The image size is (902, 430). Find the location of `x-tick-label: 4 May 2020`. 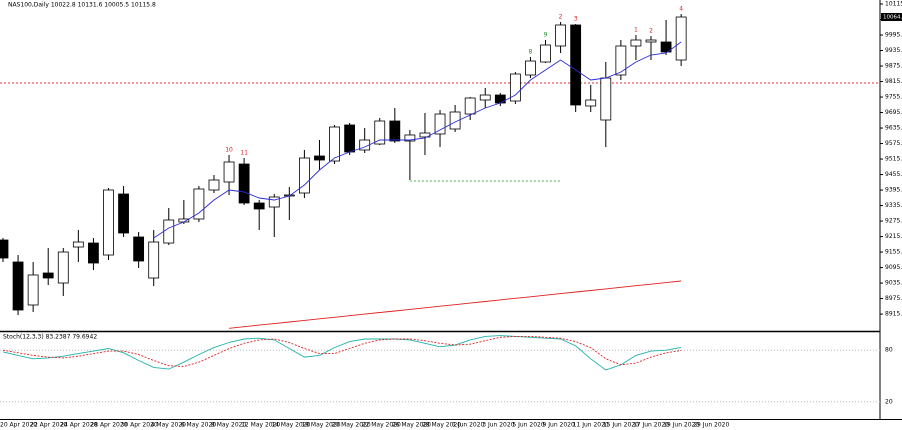

x-tick-label: 4 May 2020 is located at coordinates (168, 425).